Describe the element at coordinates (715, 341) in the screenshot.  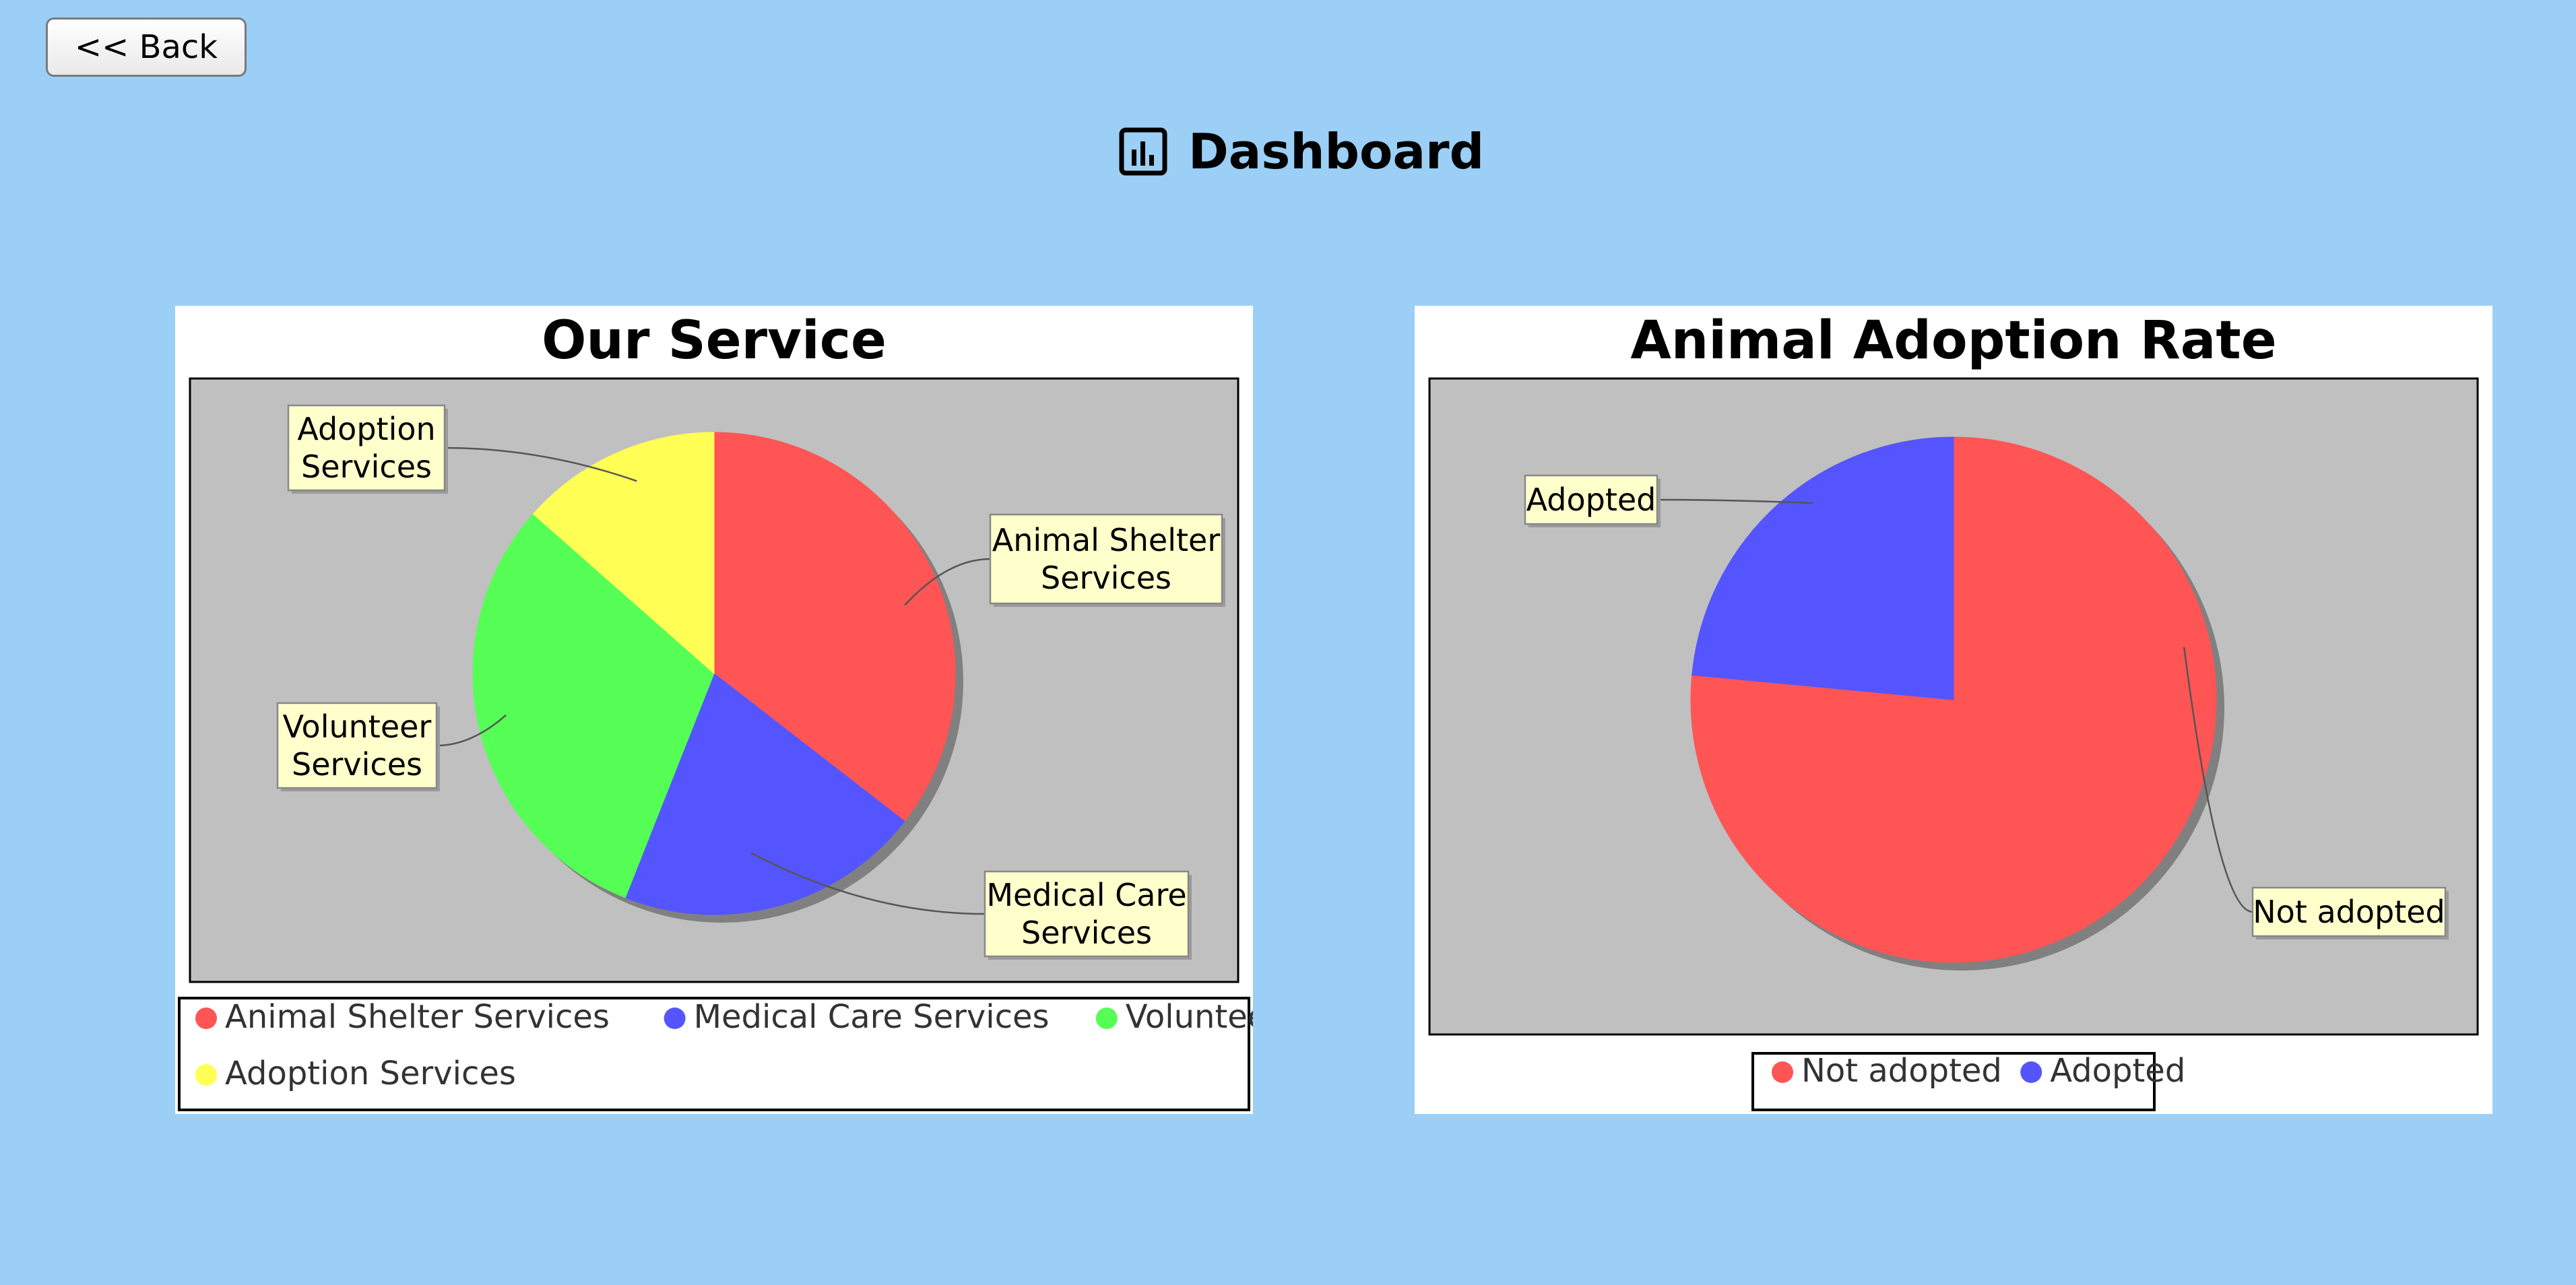
I see `chart-title: Our Service` at that location.